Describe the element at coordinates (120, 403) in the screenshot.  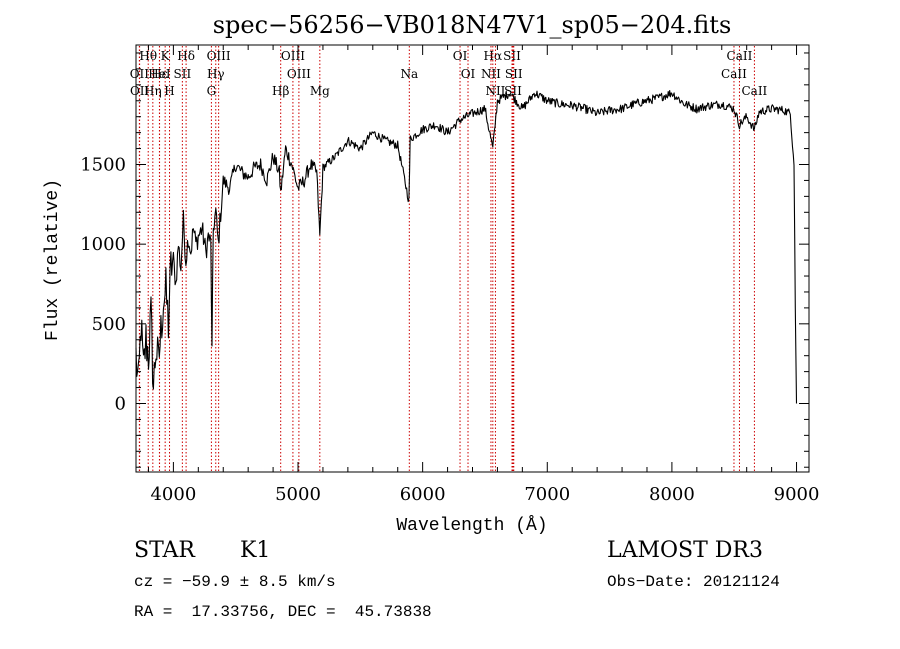
I see `y-tick-label: 0` at that location.